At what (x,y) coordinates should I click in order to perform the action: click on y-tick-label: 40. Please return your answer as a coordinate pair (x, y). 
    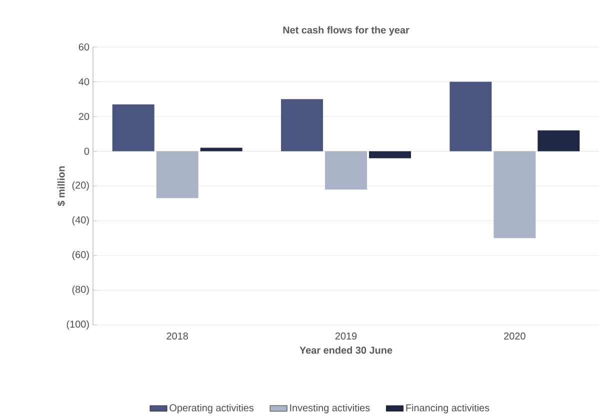
    Looking at the image, I should click on (84, 82).